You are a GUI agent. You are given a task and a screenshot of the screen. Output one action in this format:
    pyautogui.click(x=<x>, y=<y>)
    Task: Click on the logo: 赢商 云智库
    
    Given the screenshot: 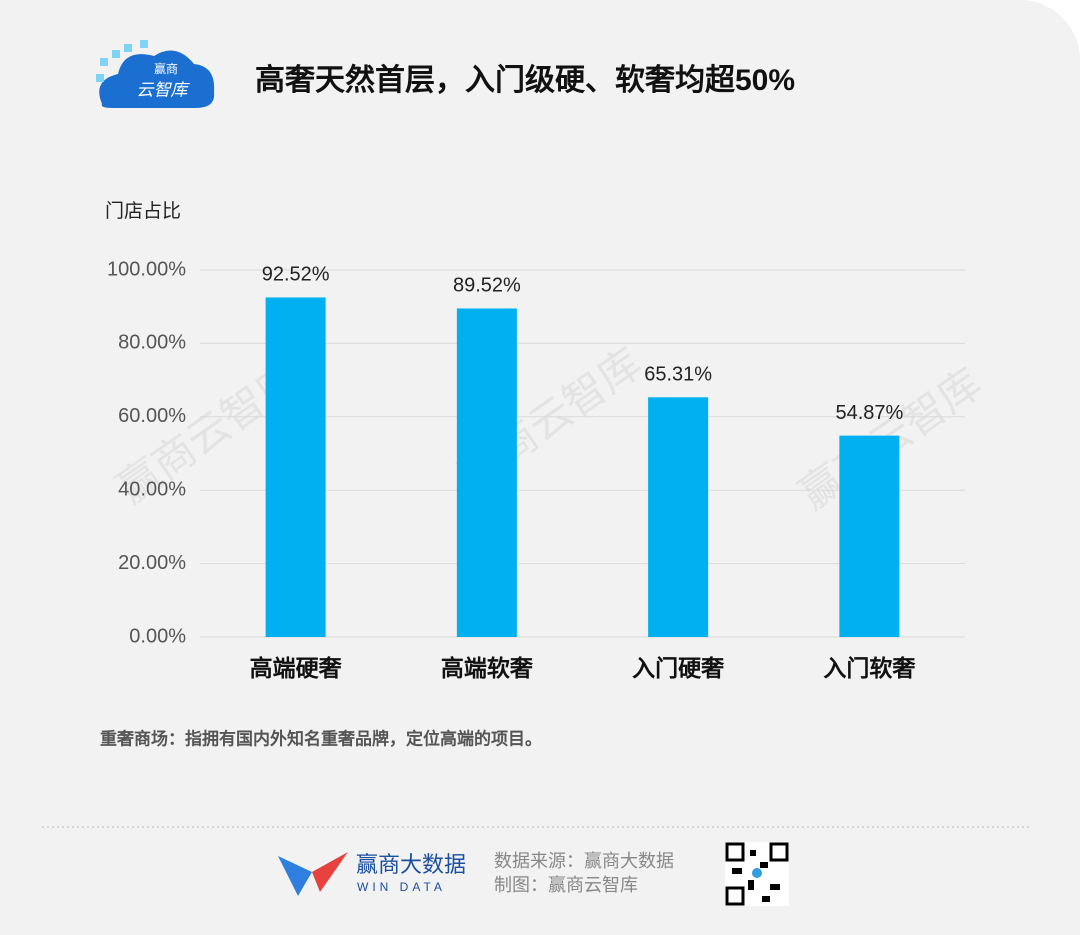 What is the action you would take?
    pyautogui.click(x=155, y=74)
    